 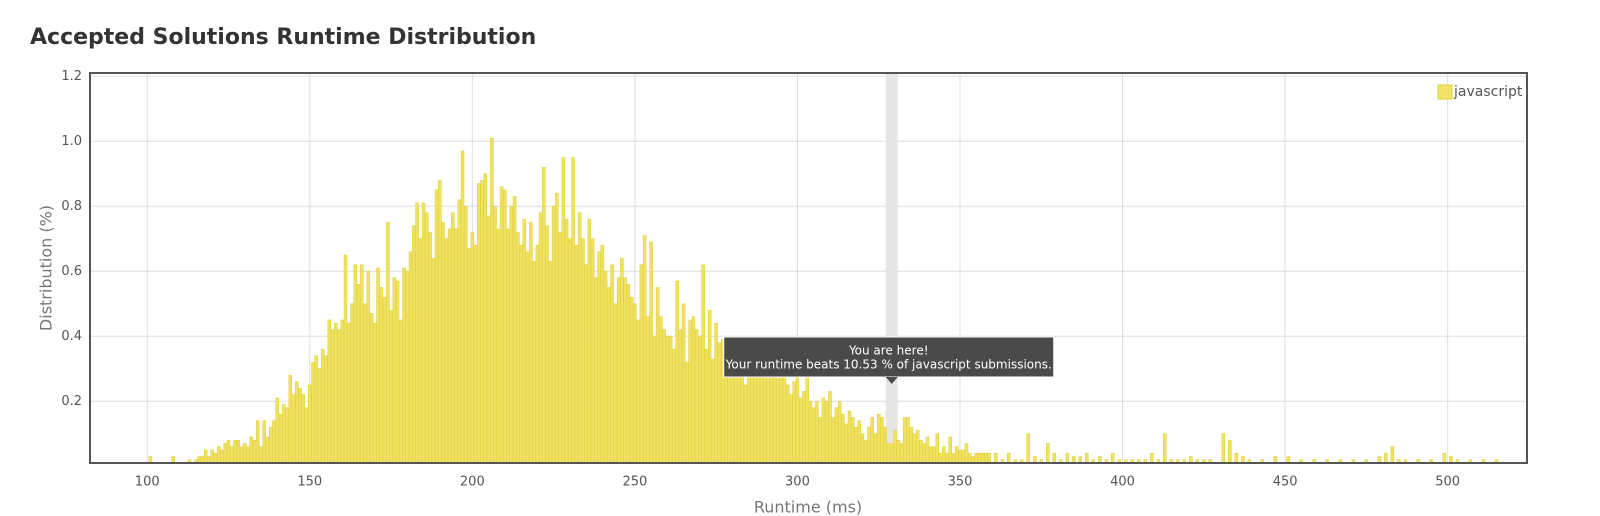 What do you see at coordinates (71, 76) in the screenshot?
I see `y-tick-label: 1.2` at bounding box center [71, 76].